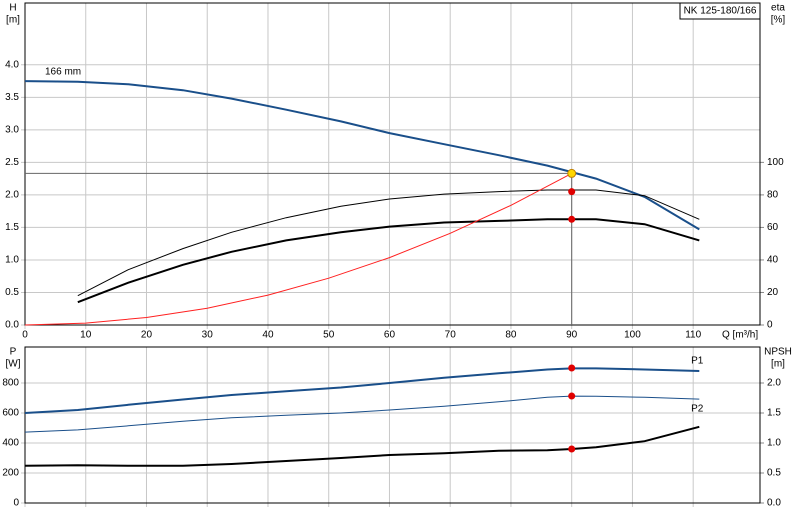  I want to click on y-tick-label: 600, so click(10, 413).